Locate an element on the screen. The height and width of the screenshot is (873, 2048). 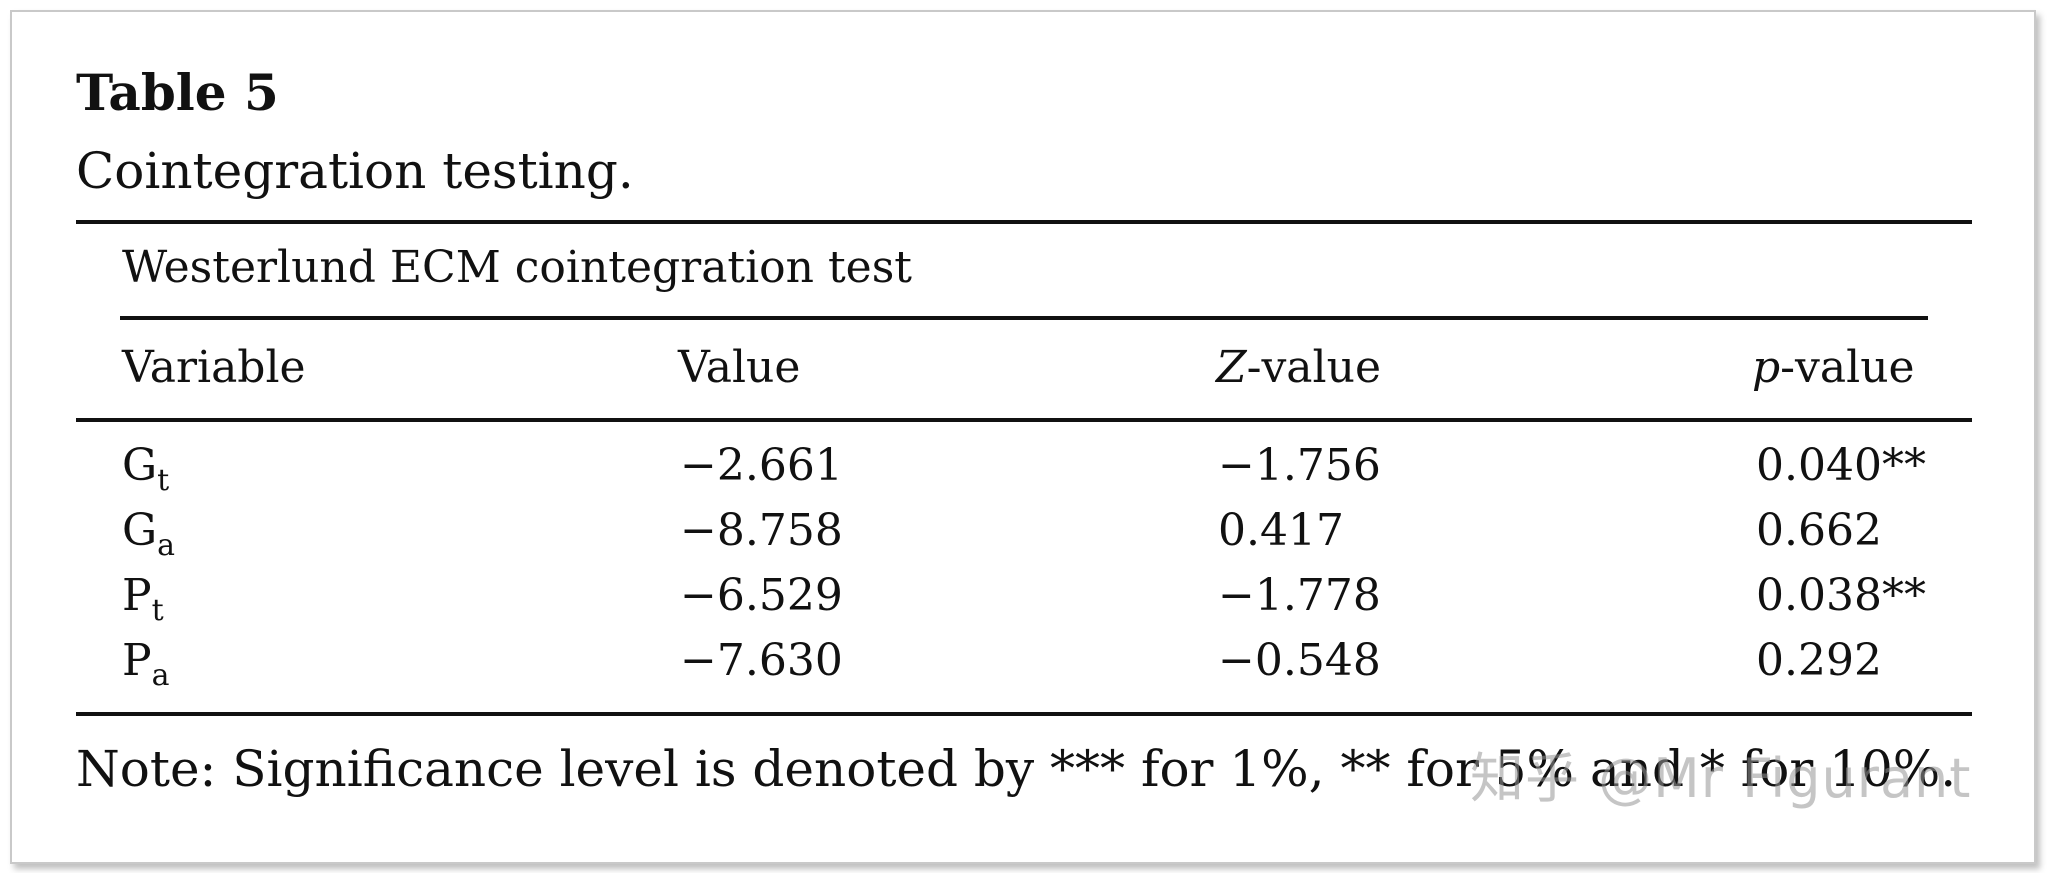
z-value-cell: −1.756 is located at coordinates (1299, 465).